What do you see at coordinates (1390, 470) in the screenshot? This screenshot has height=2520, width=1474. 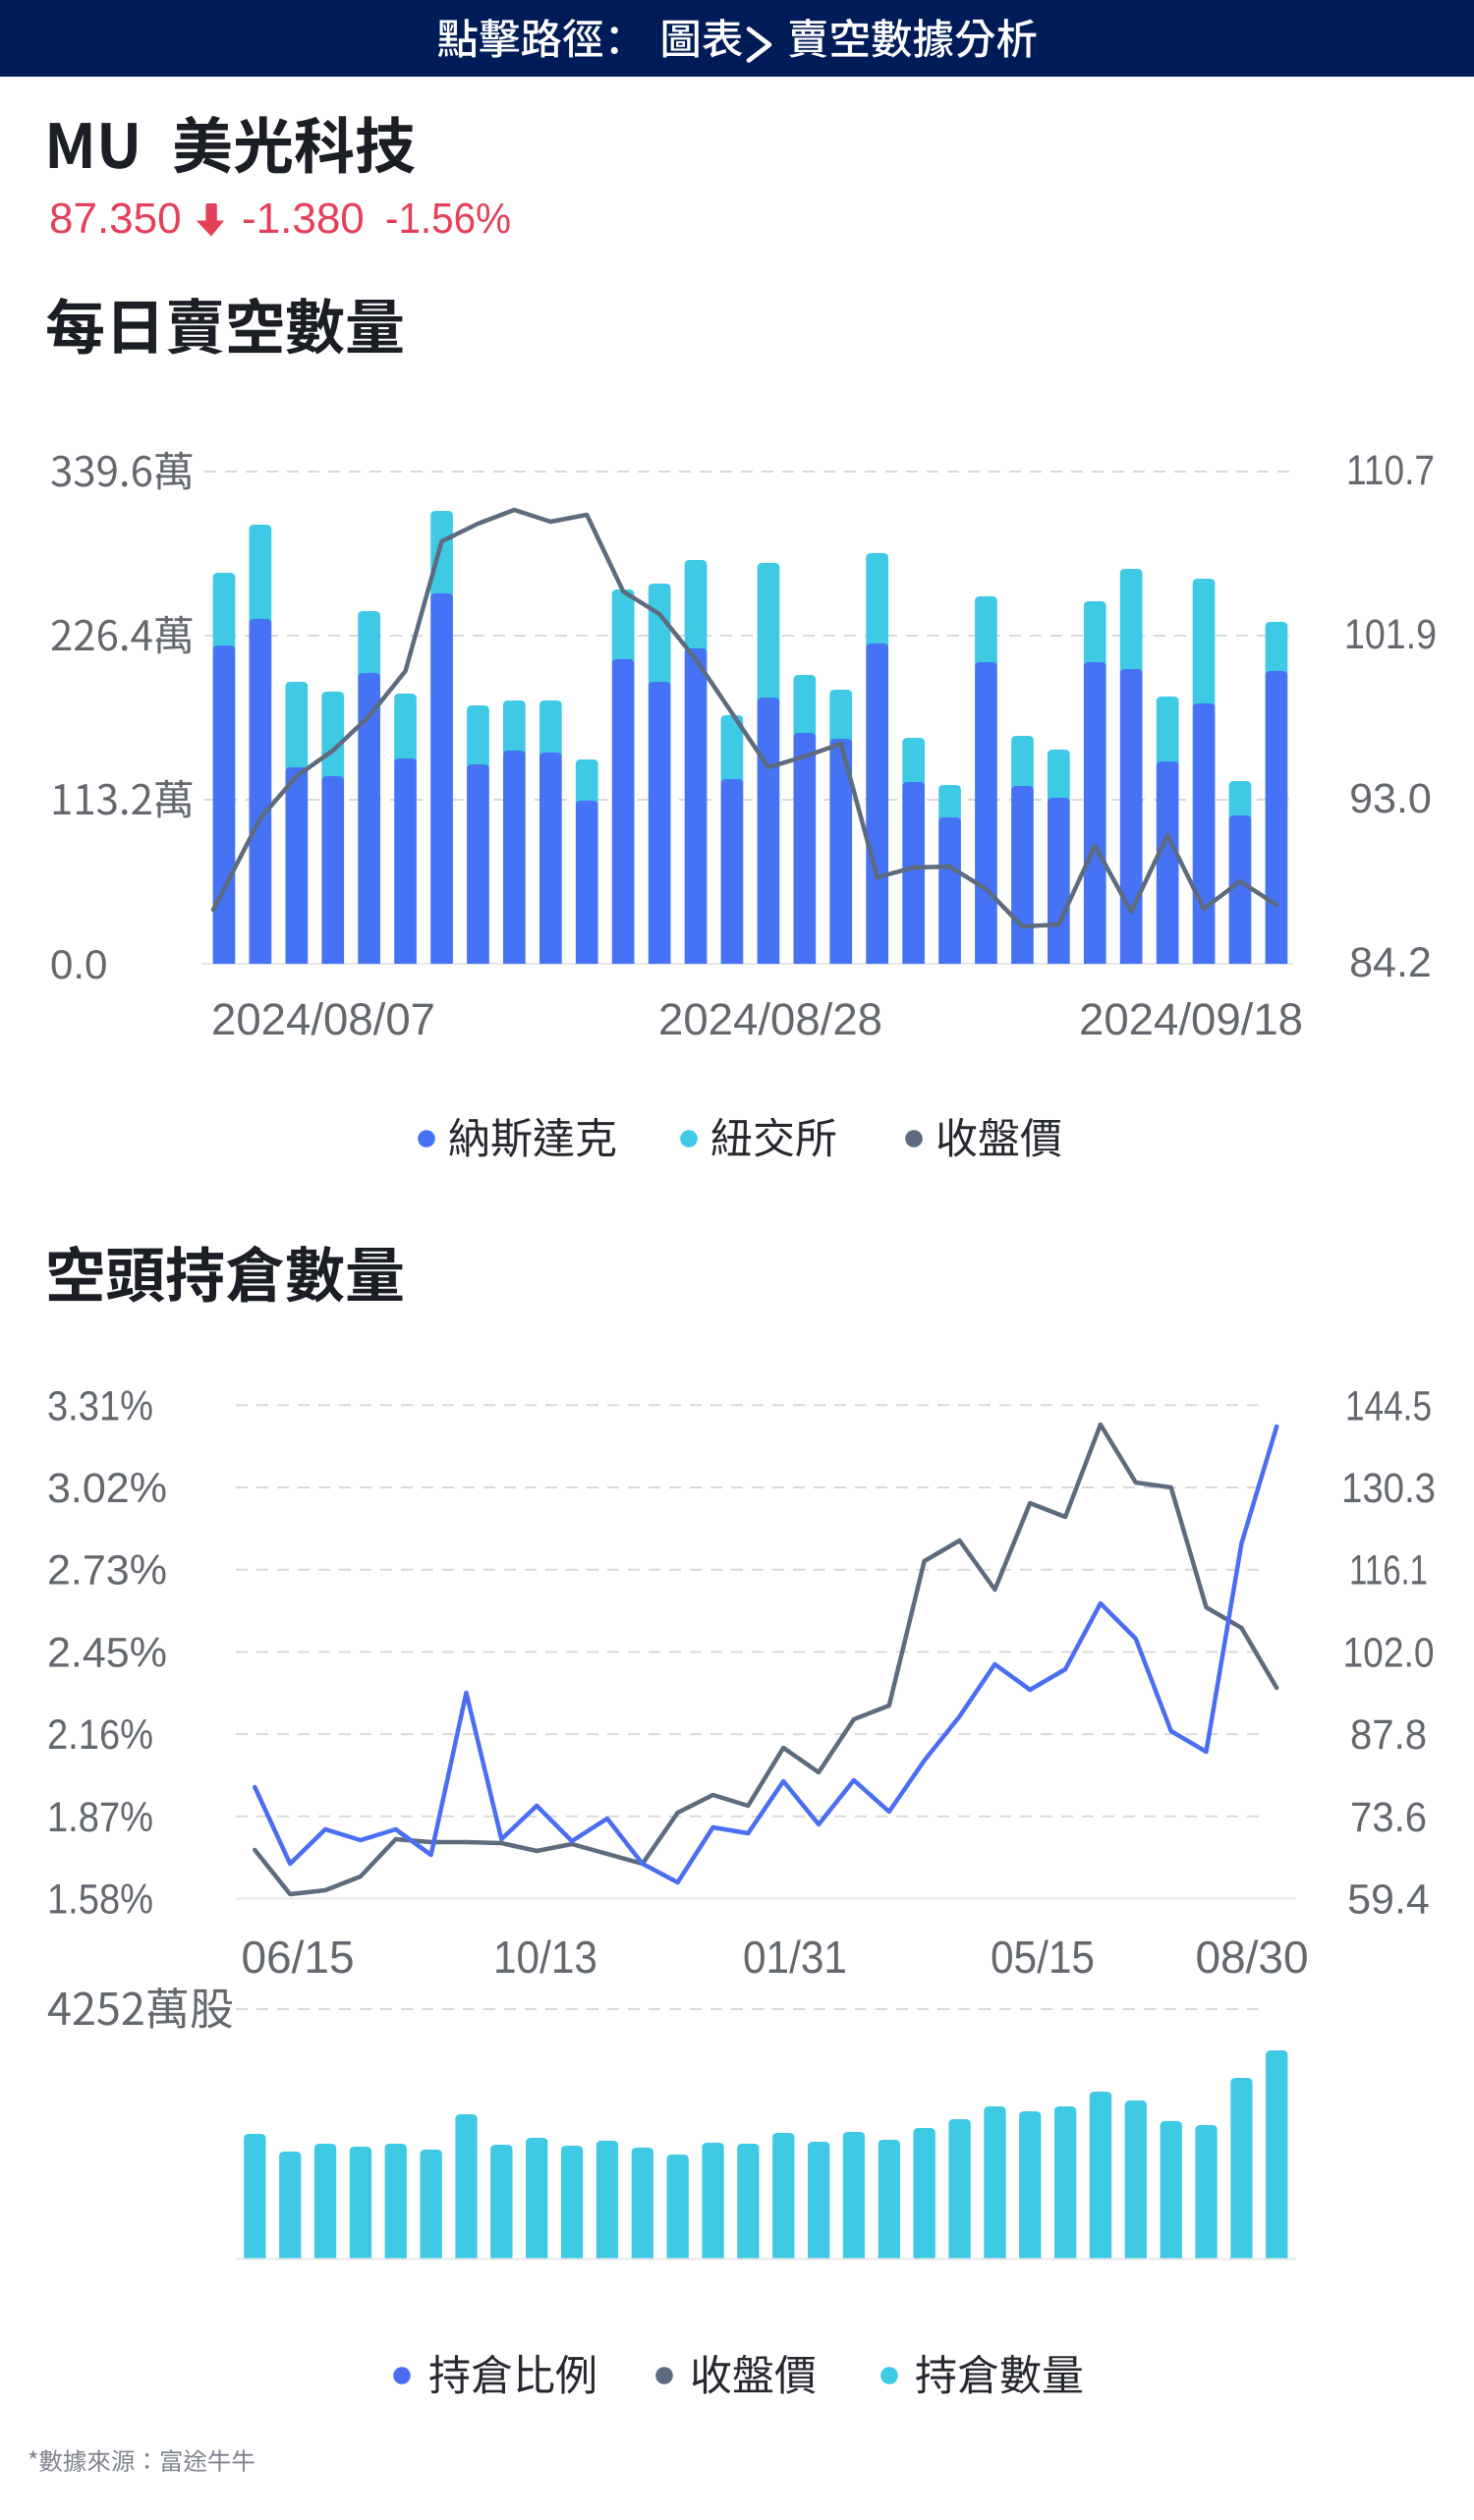 I see `svg-text: 110.7` at bounding box center [1390, 470].